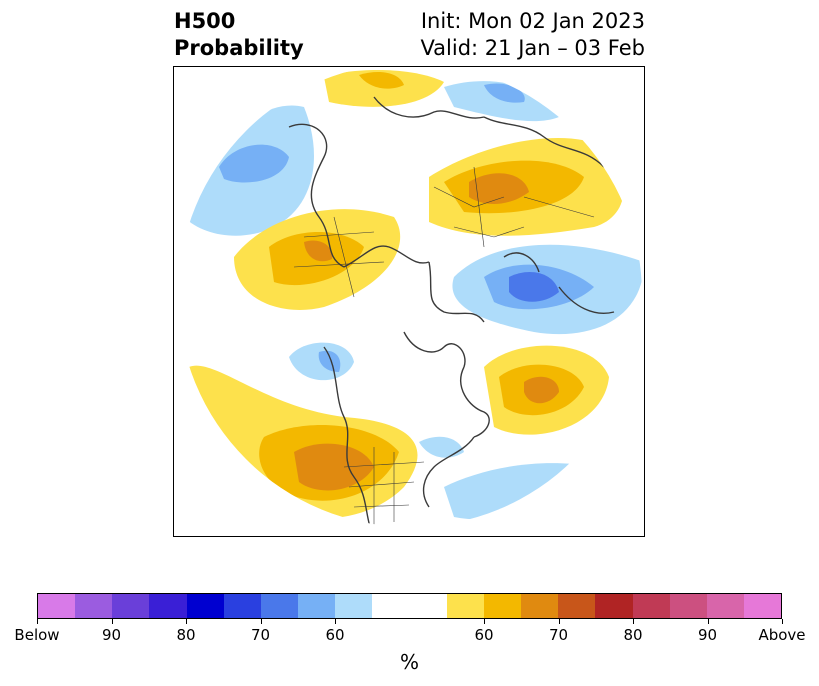 This screenshot has height=686, width=819. I want to click on title-line-2: Probability, so click(239, 48).